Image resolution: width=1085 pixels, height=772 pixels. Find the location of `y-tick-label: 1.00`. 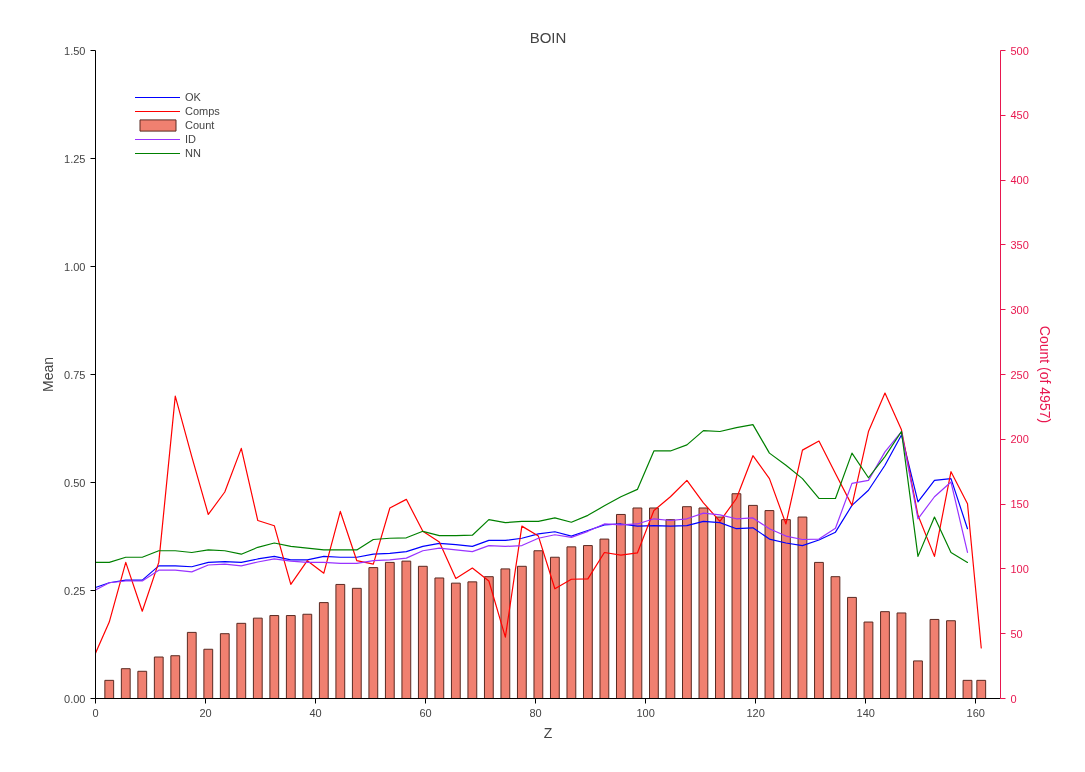

y-tick-label: 1.00 is located at coordinates (75, 266).